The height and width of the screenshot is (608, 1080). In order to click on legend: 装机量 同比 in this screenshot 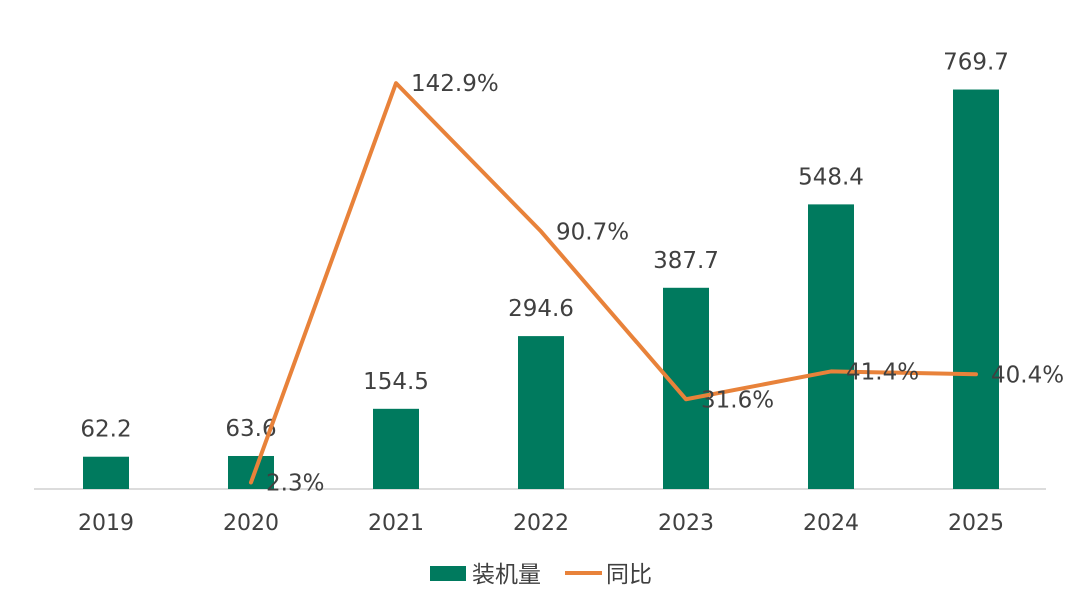, I will do `click(541, 575)`.